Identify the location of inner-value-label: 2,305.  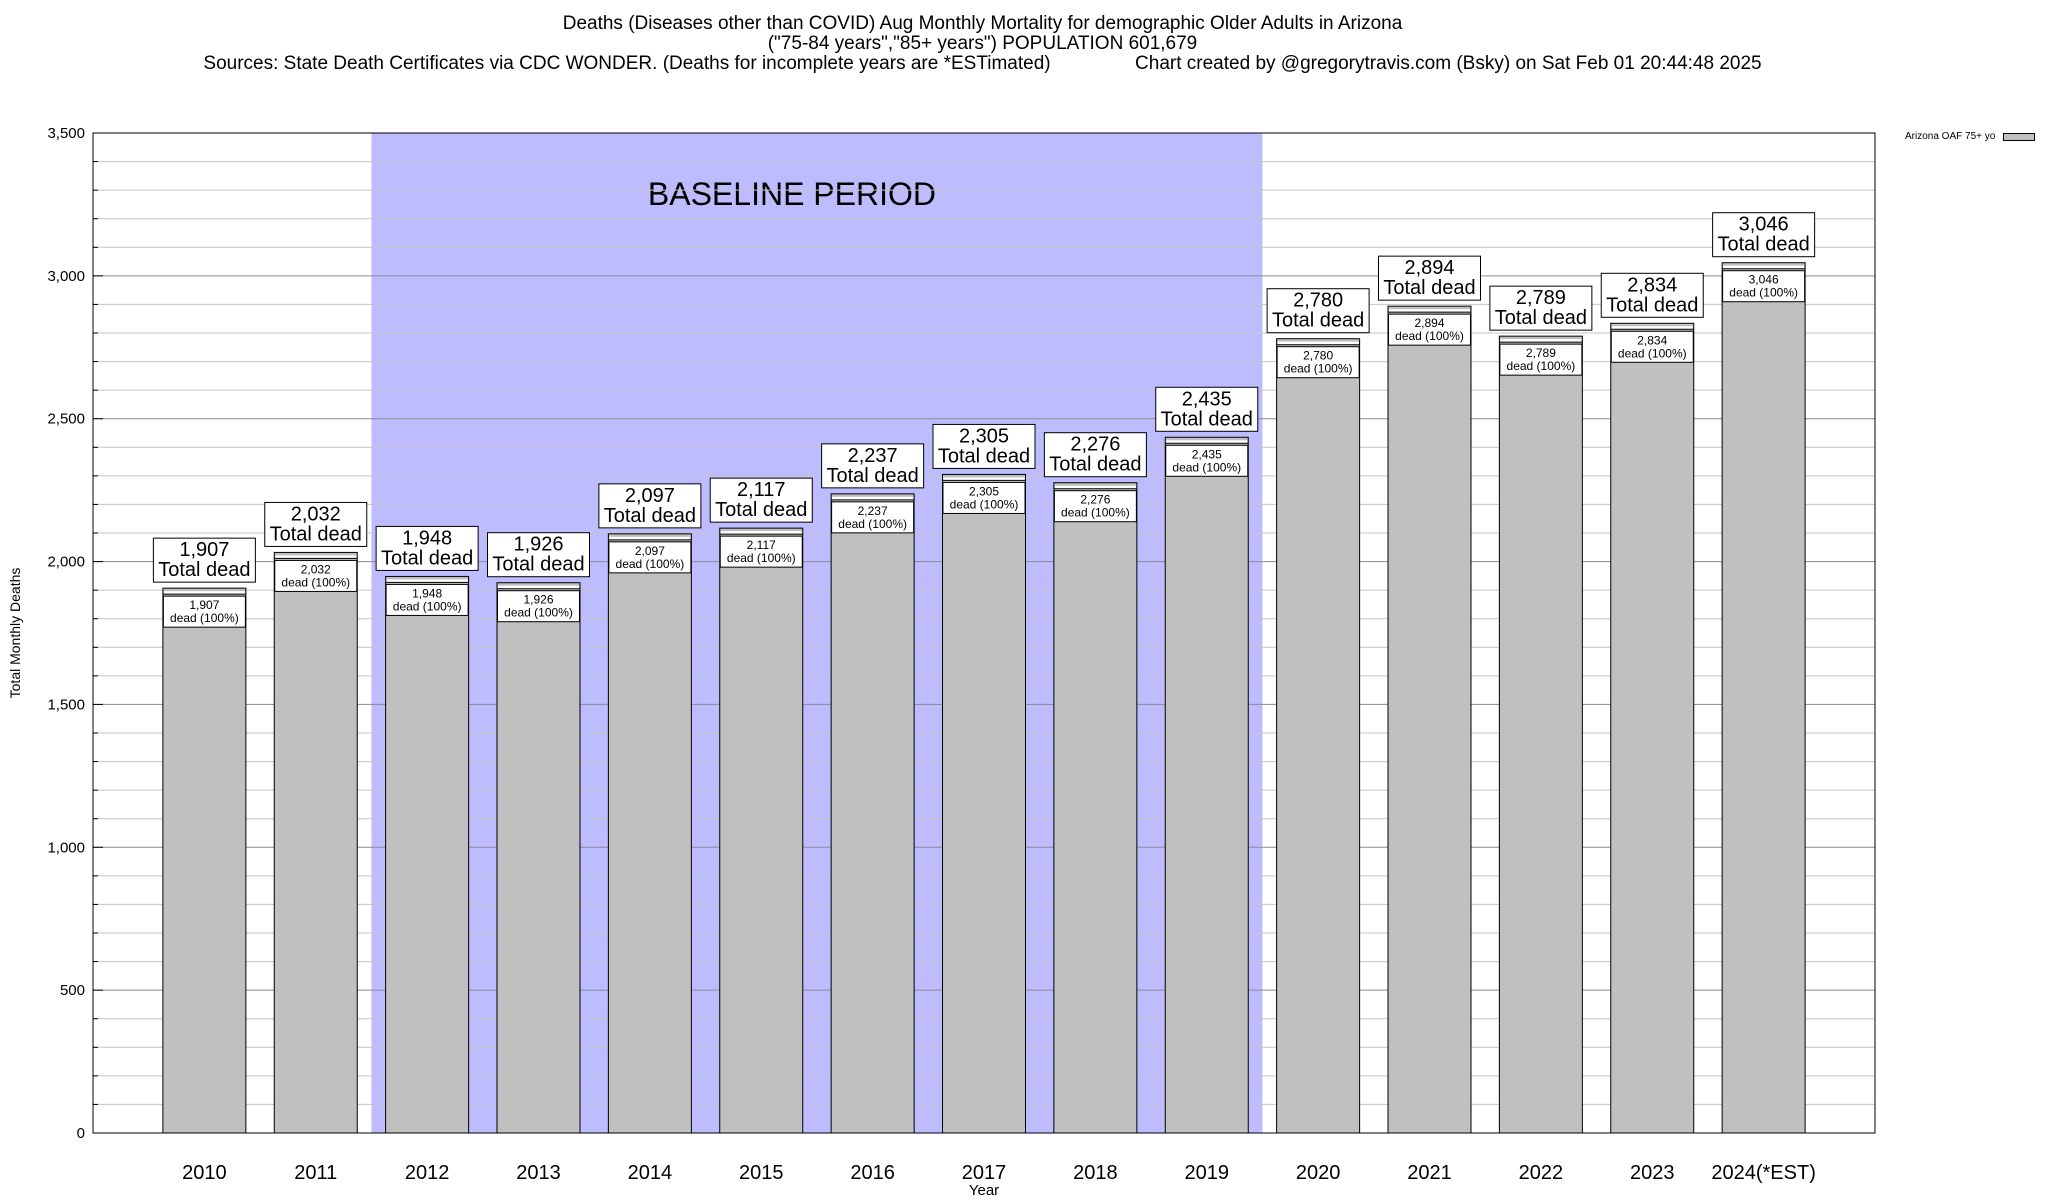
(984, 491).